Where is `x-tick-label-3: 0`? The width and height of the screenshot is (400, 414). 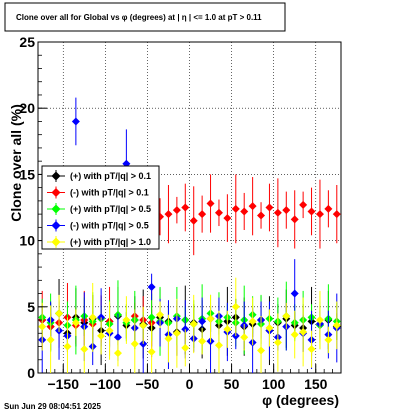 x-tick-label-3: 0 is located at coordinates (190, 384).